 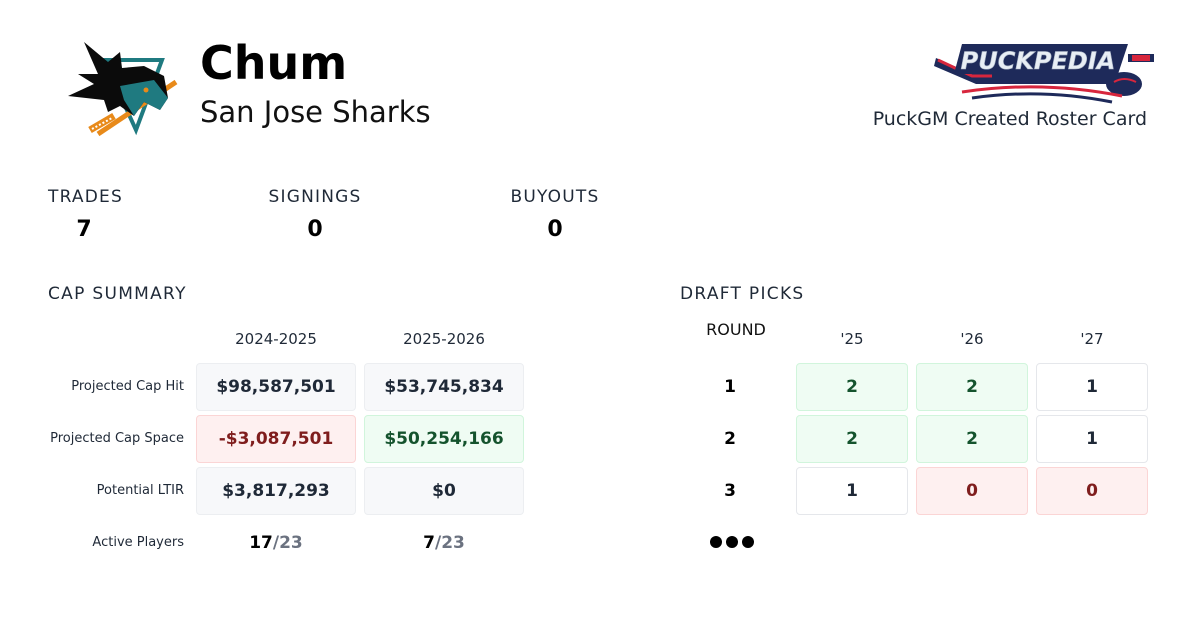 What do you see at coordinates (730, 491) in the screenshot?
I see `round-number: 3` at bounding box center [730, 491].